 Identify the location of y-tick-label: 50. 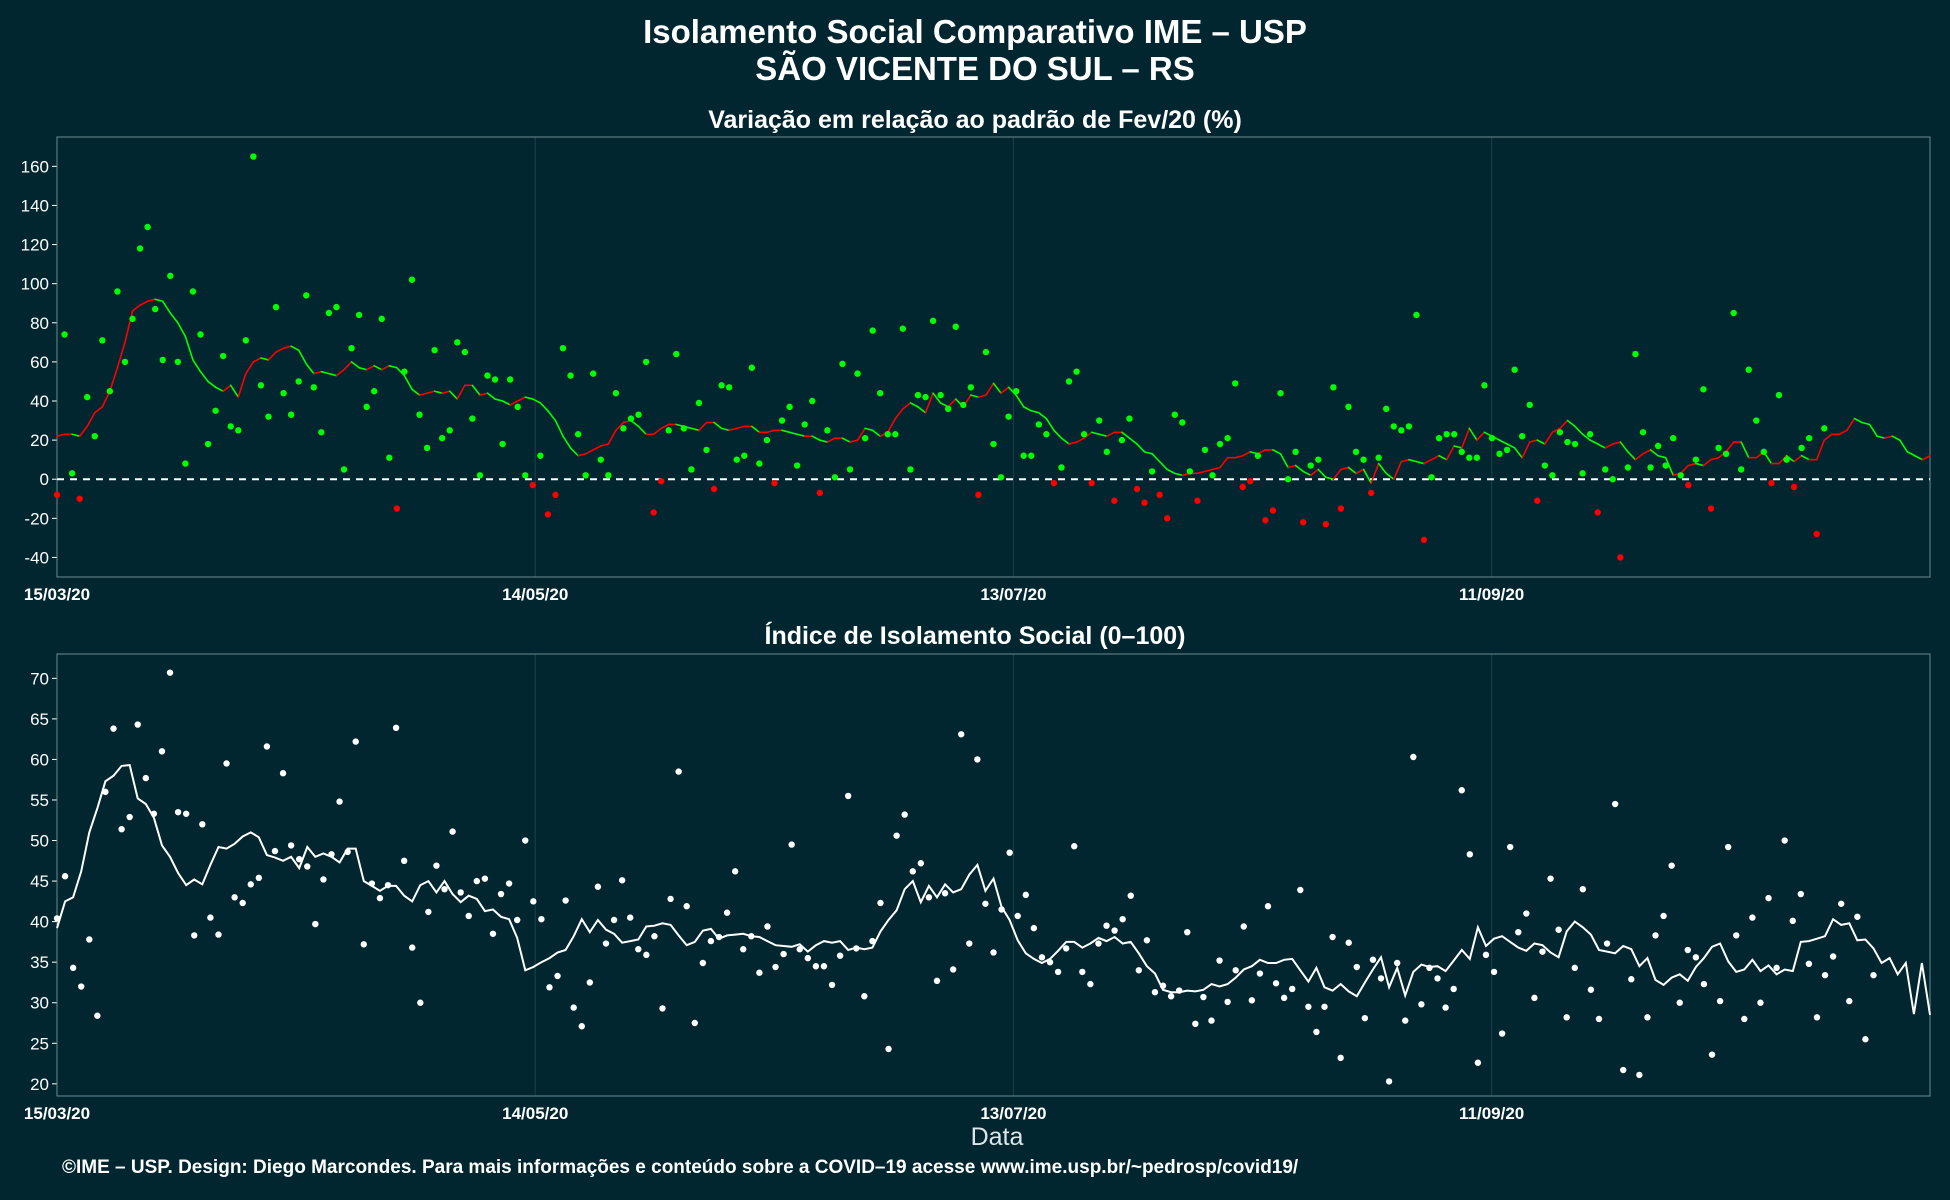
(39, 841).